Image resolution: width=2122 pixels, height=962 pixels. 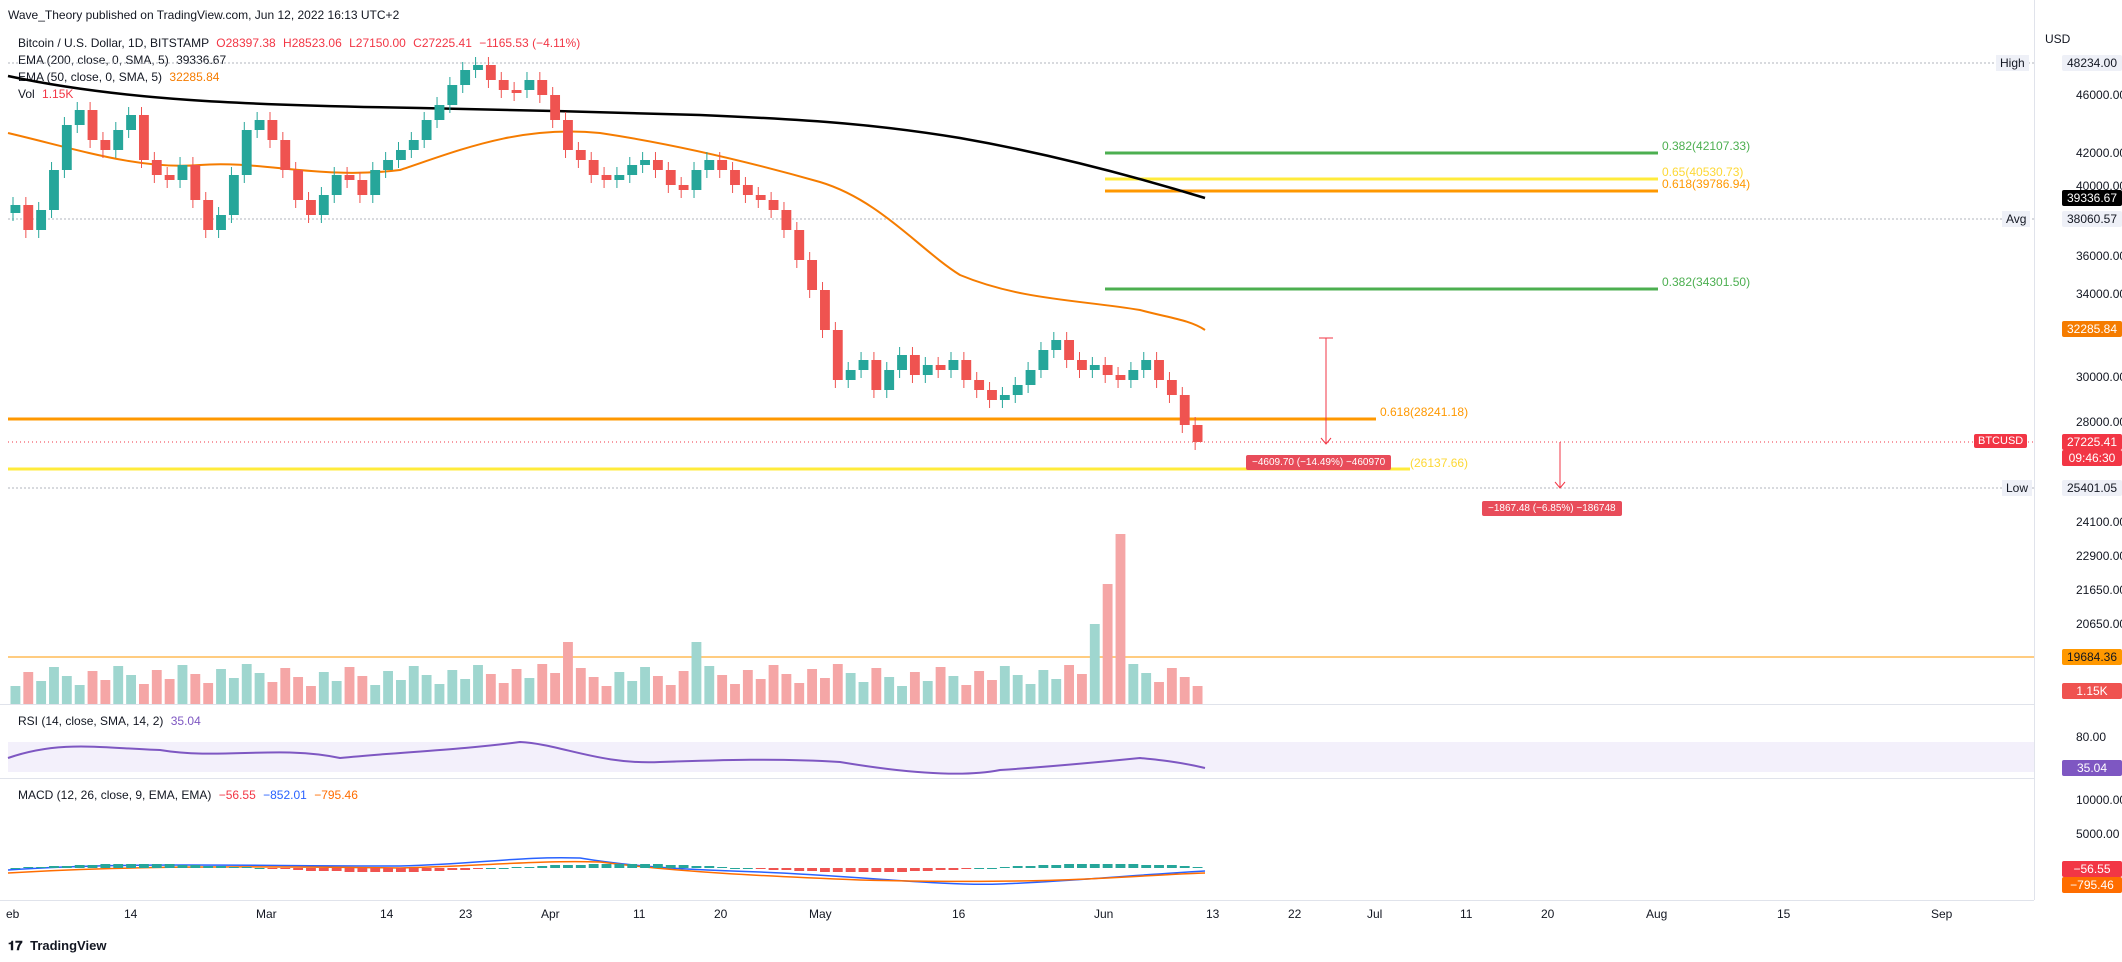 What do you see at coordinates (1017, 704) in the screenshot?
I see `rsi-pane-separator` at bounding box center [1017, 704].